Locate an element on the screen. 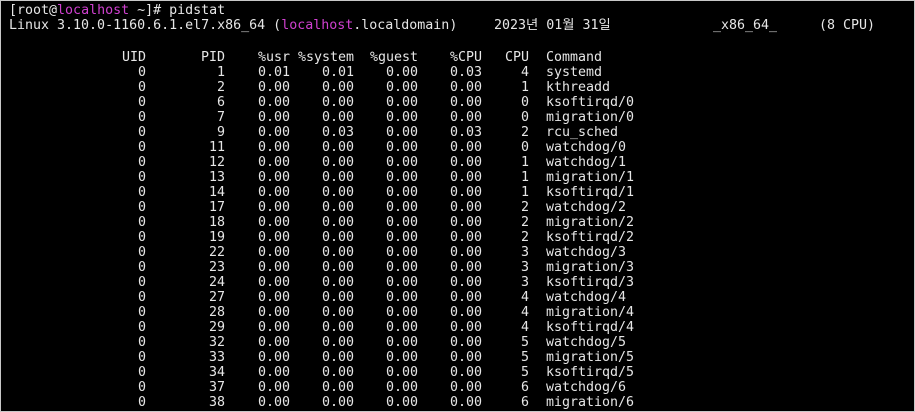 This screenshot has width=915, height=412. process-row: 0 13 0.00 0.00 0.00 0.00 1 migration/1 is located at coordinates (321, 177).